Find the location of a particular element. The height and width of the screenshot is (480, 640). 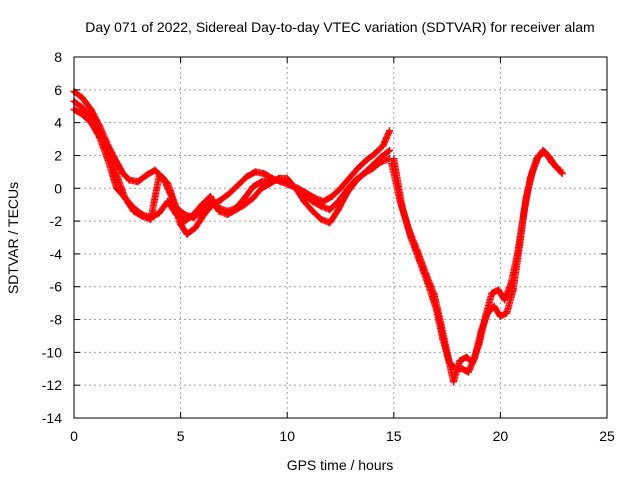

y-tick-label: -6 is located at coordinates (56, 287).